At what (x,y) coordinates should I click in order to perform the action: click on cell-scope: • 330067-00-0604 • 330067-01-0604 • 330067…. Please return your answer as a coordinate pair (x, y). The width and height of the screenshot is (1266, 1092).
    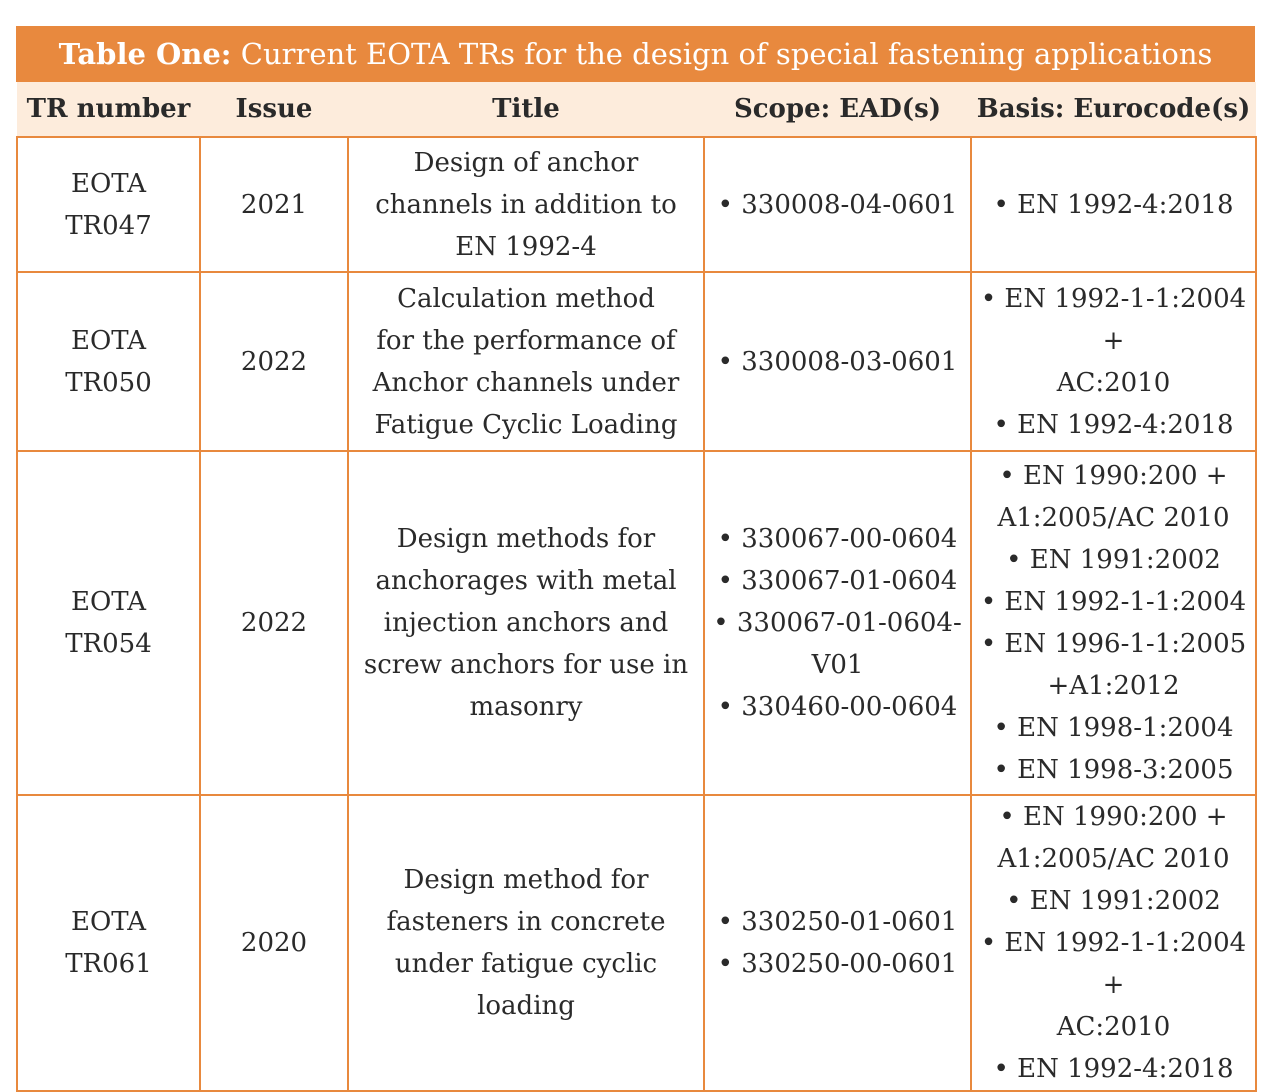
    Looking at the image, I should click on (837, 623).